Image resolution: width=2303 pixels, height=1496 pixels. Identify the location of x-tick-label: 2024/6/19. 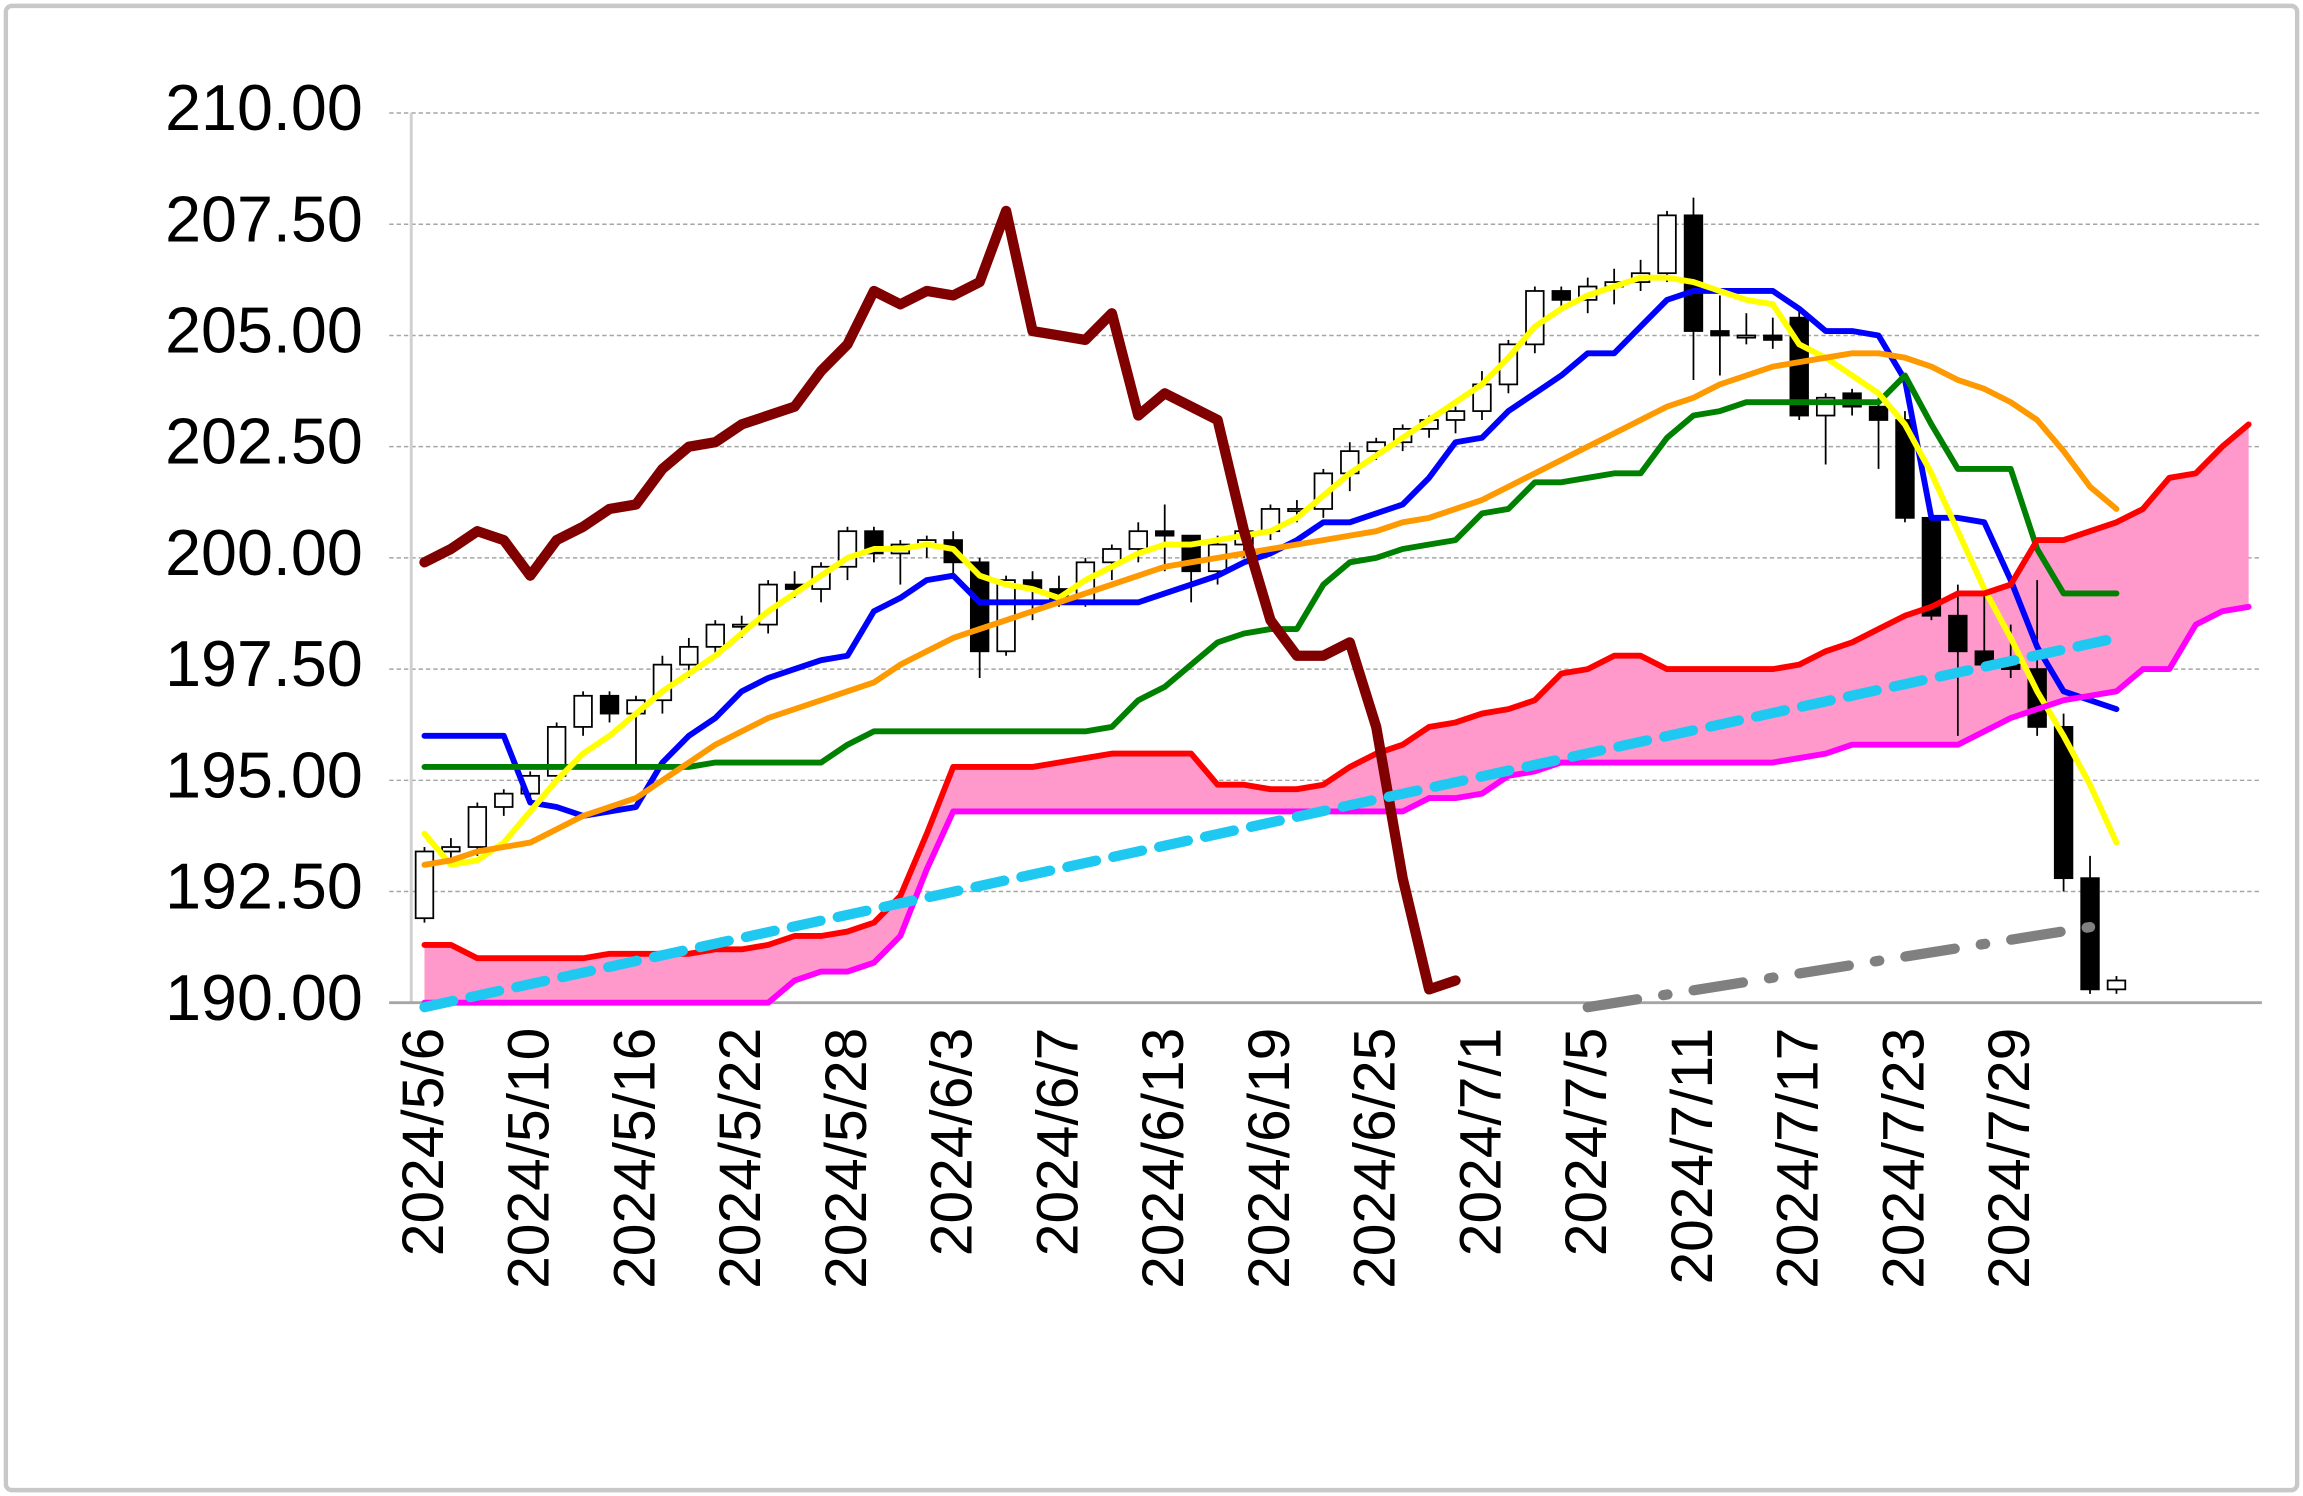
(1269, 1158).